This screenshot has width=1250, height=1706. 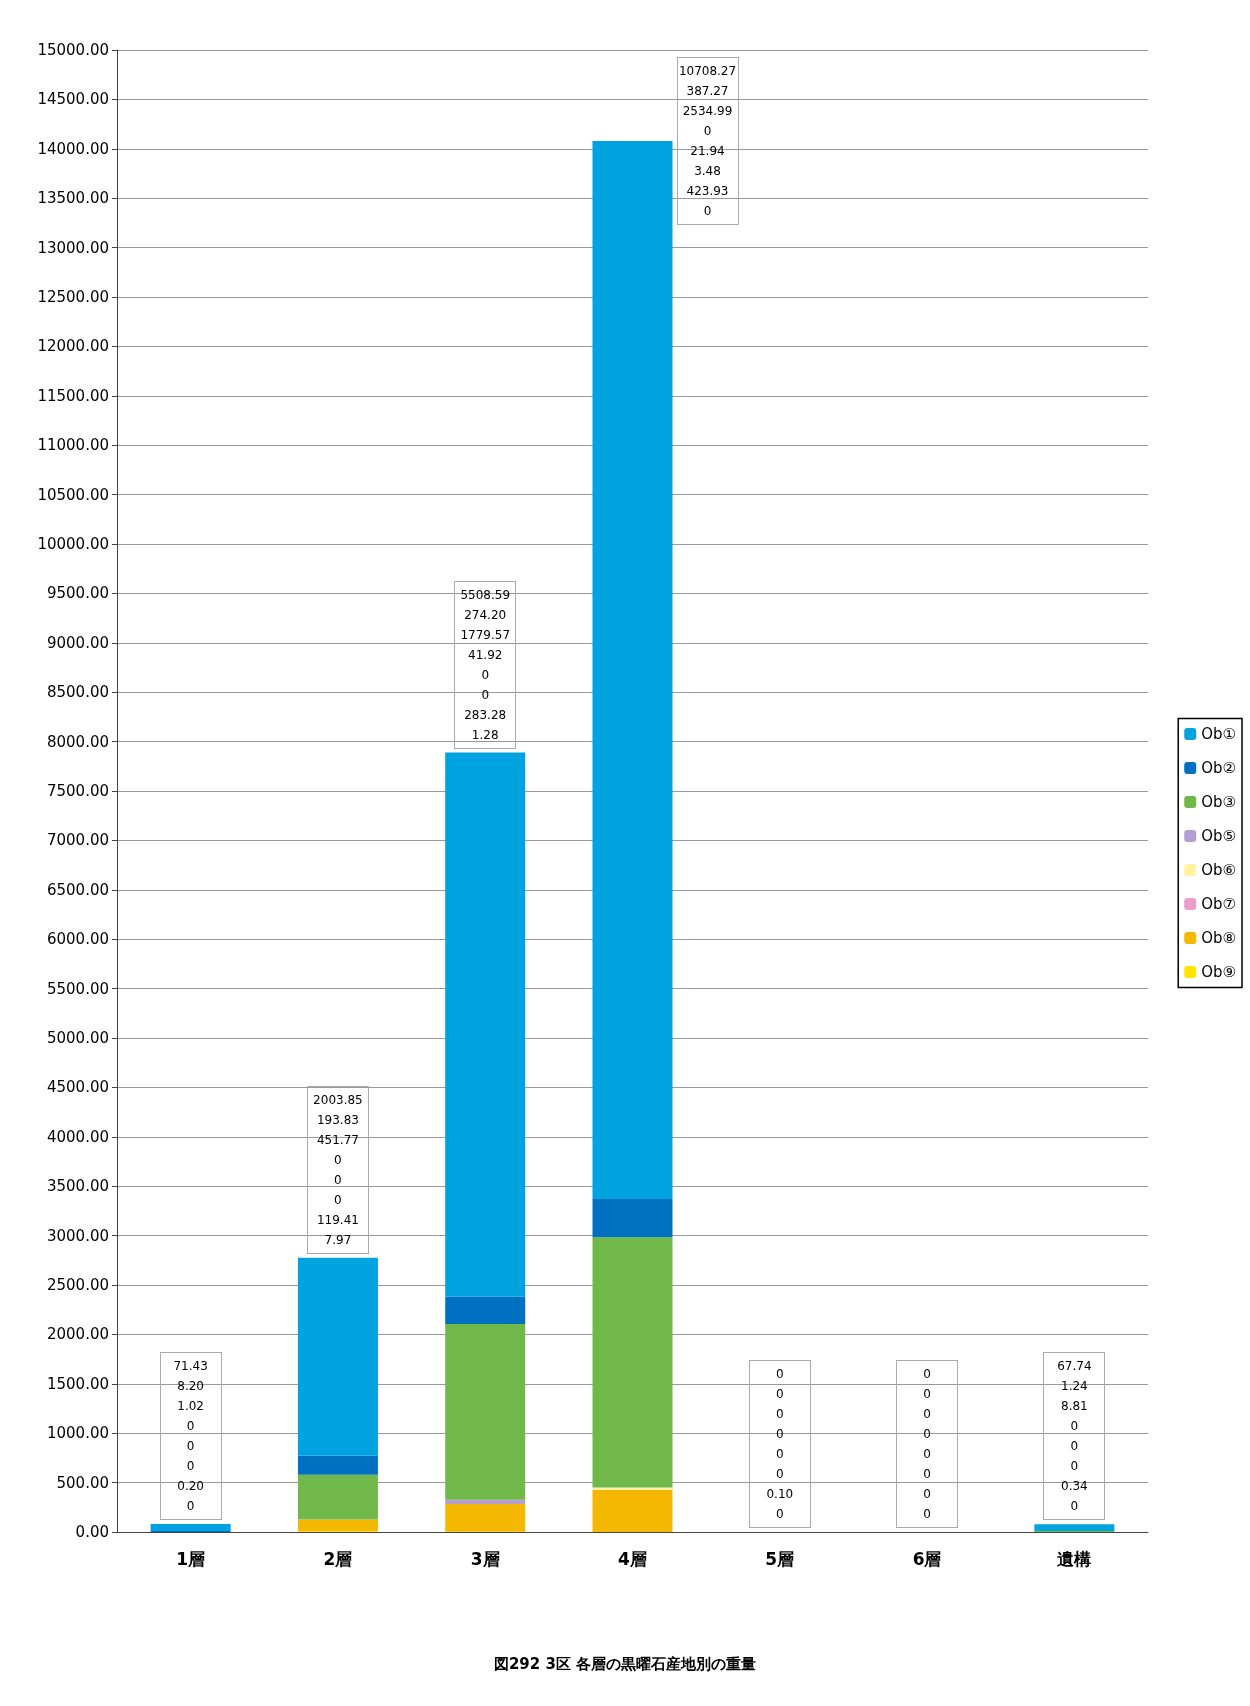 I want to click on y-tick-label: 13000.00, so click(x=73, y=247).